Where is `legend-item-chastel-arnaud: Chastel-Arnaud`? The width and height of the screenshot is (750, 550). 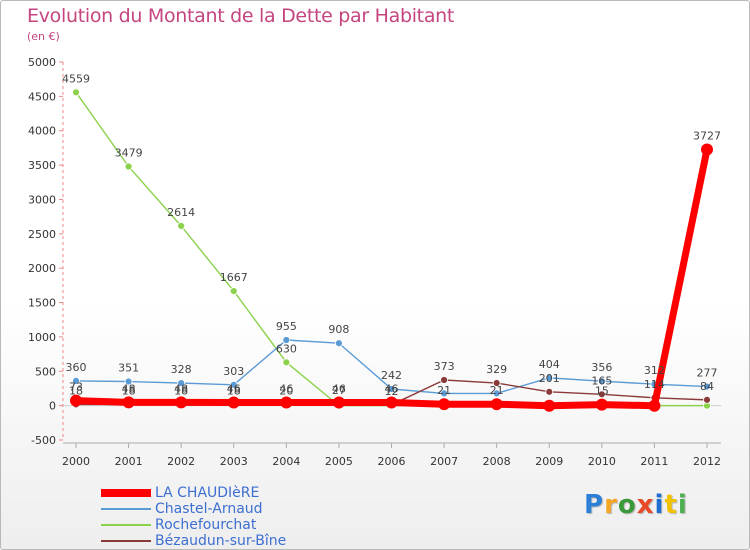 legend-item-chastel-arnaud: Chastel-Arnaud is located at coordinates (193, 509).